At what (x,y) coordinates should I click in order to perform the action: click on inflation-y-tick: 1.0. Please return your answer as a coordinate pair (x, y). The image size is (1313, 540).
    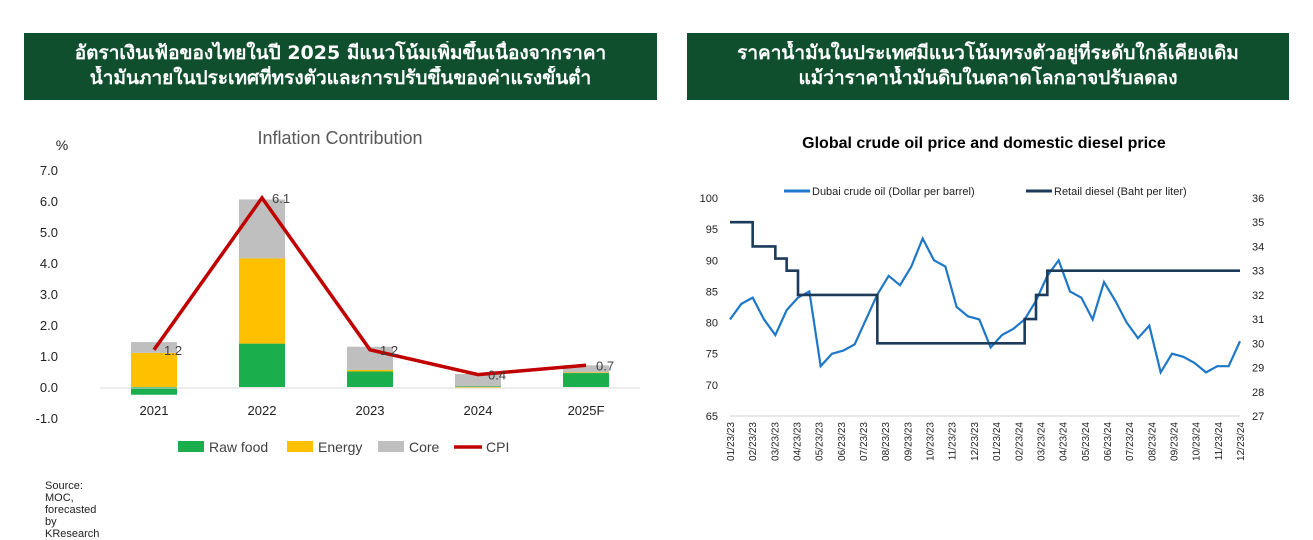
    Looking at the image, I should click on (49, 356).